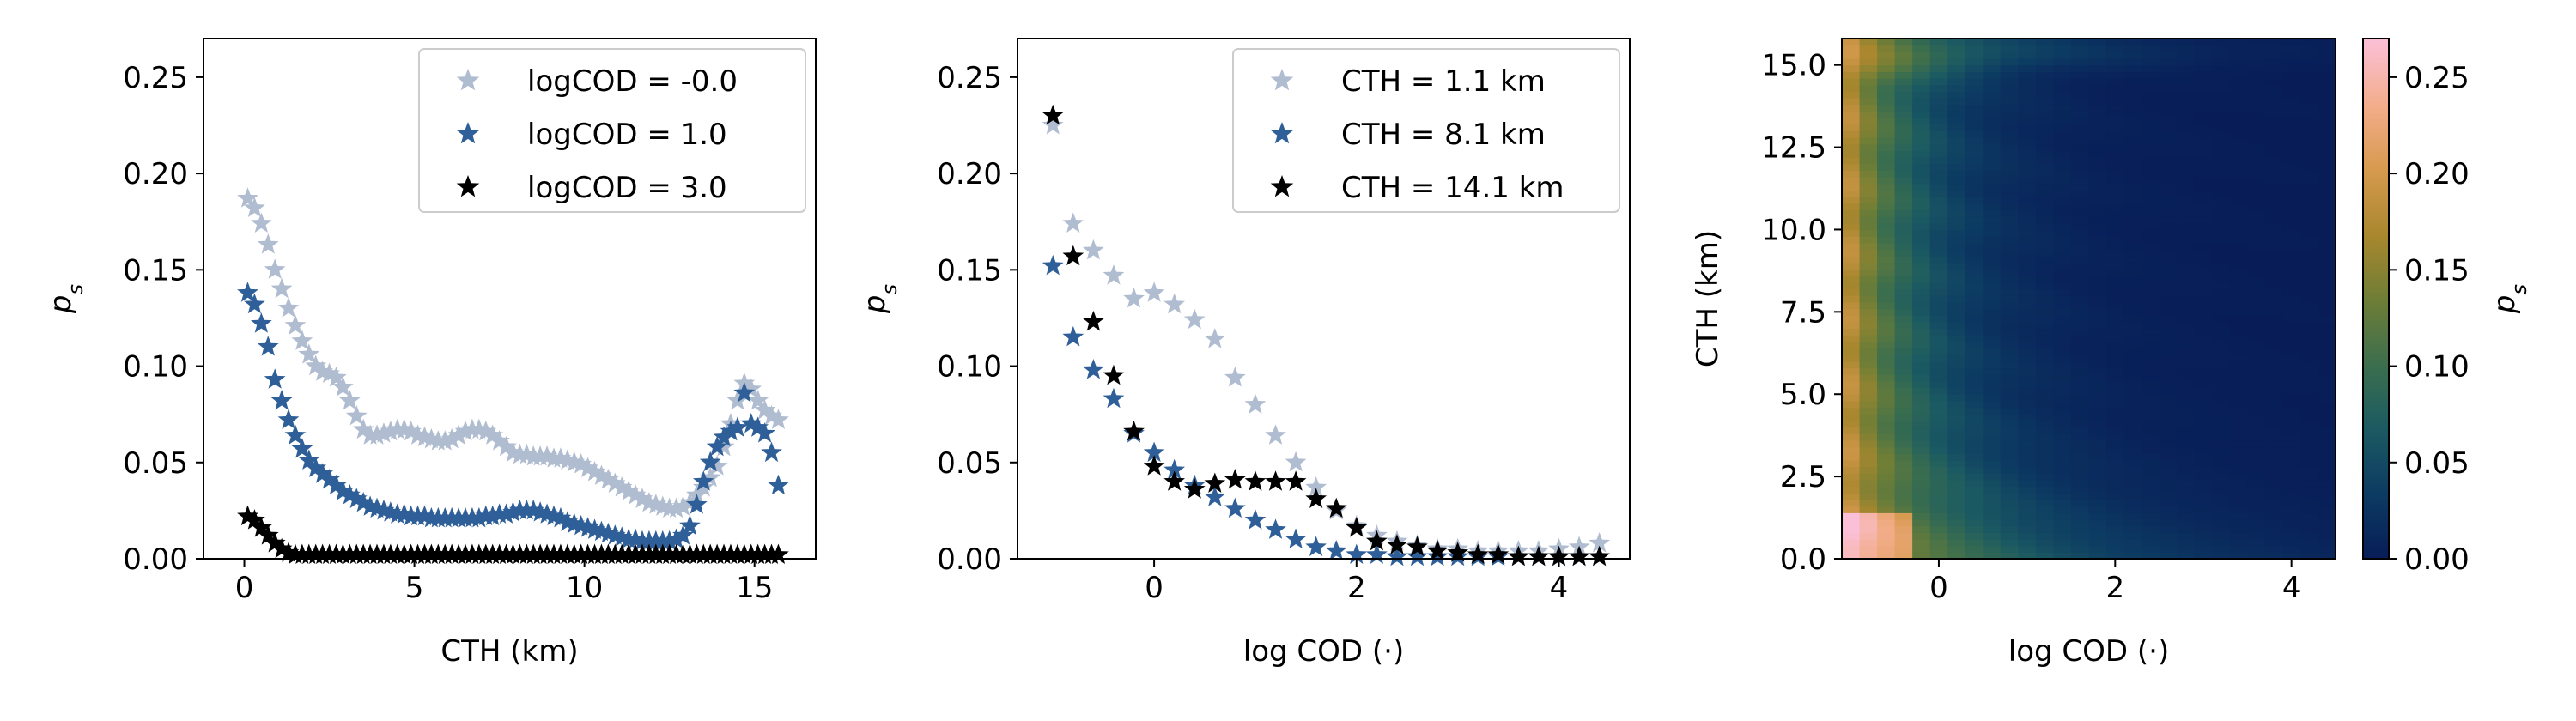 This screenshot has height=721, width=2576. Describe the element at coordinates (632, 81) in the screenshot. I see `legend-label: logCOD = -0.0` at that location.